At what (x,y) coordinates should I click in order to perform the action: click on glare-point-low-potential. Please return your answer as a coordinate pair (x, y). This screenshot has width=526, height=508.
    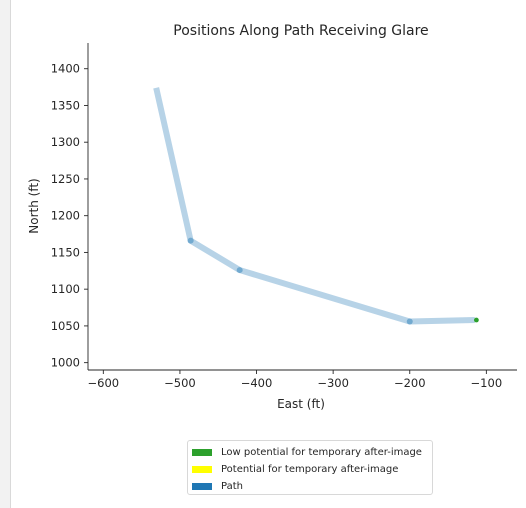
    Looking at the image, I should click on (476, 320).